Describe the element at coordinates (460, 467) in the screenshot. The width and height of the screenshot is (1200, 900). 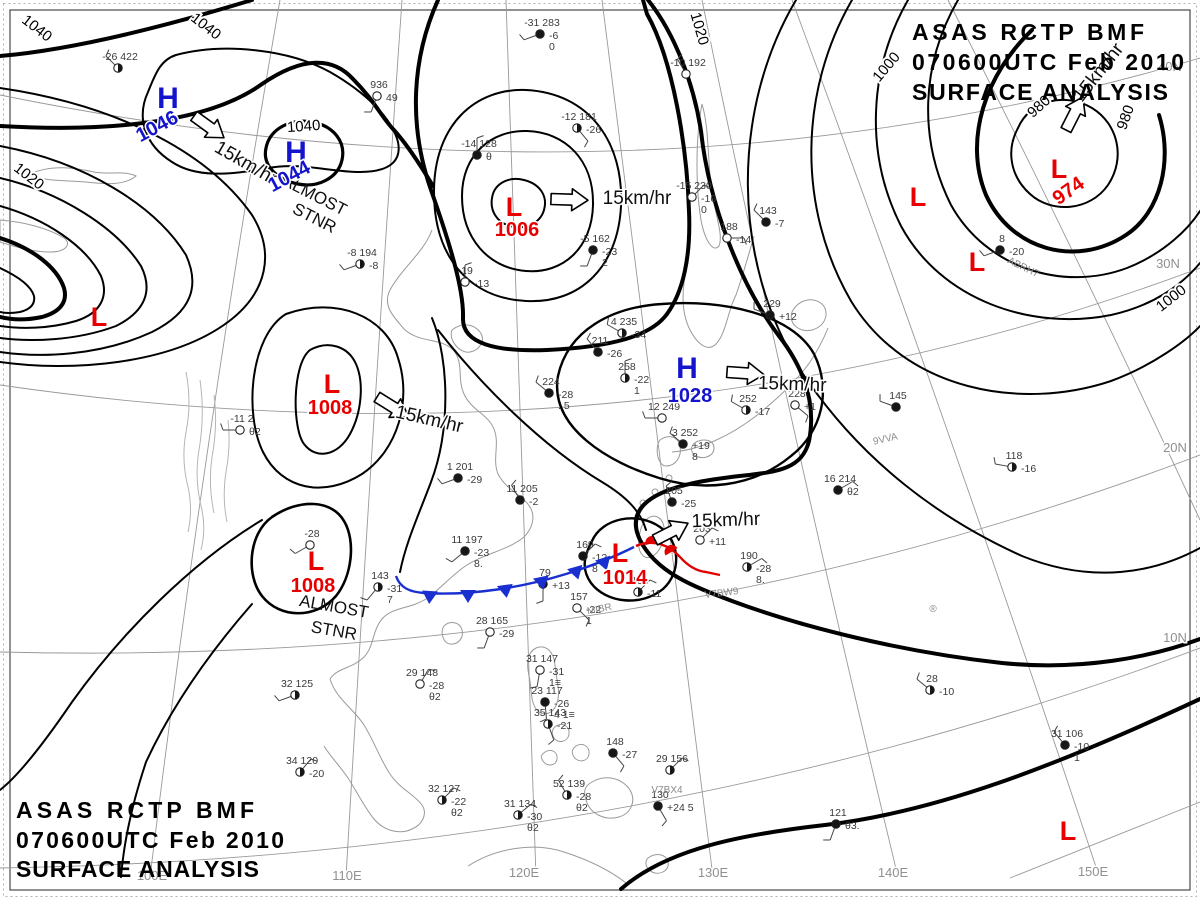
I see `station-value: 1 201` at that location.